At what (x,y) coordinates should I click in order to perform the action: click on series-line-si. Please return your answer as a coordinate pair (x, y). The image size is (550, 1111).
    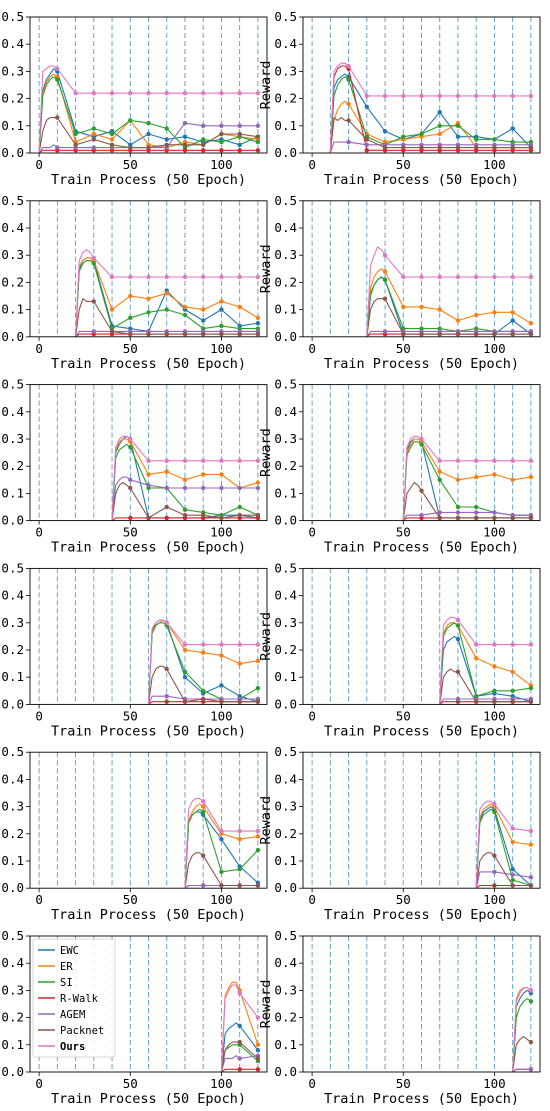
    Looking at the image, I should click on (448, 306).